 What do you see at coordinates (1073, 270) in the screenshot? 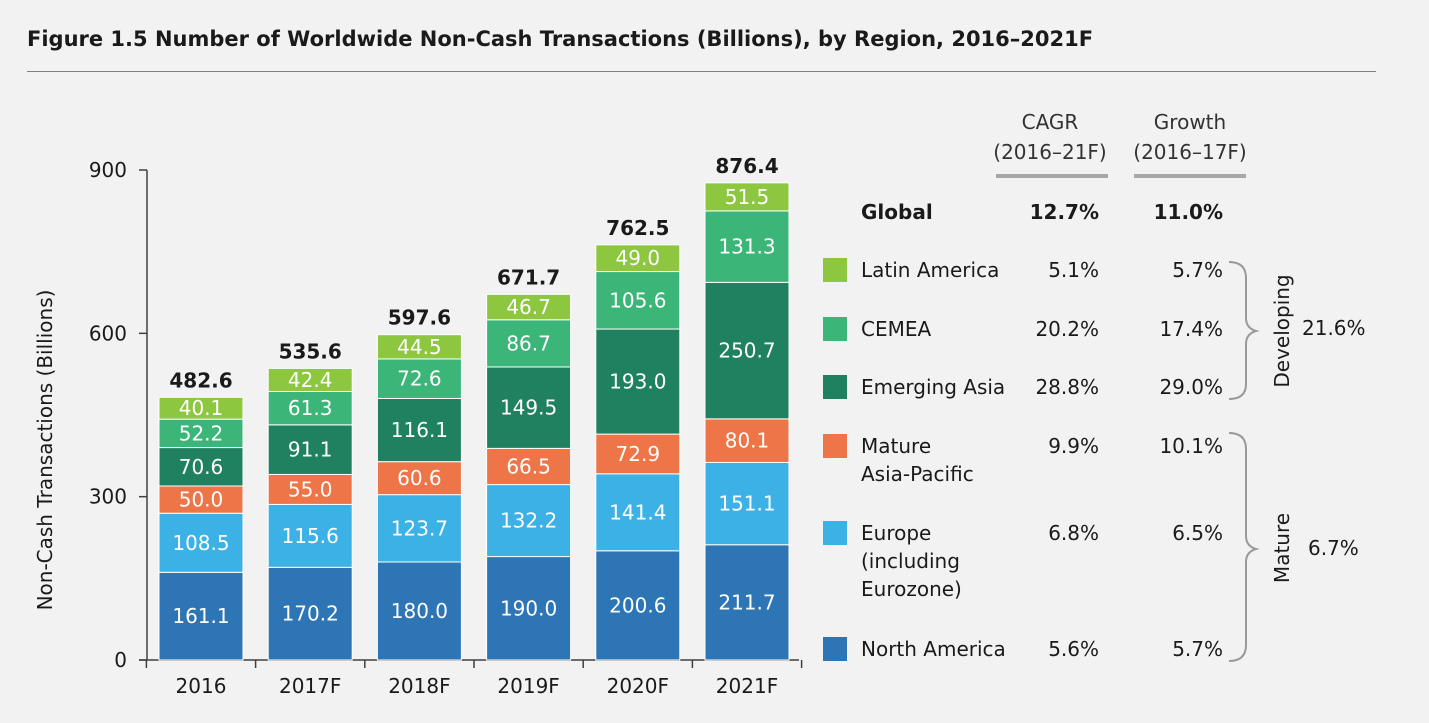
I see `cagr-value: 5.1%` at bounding box center [1073, 270].